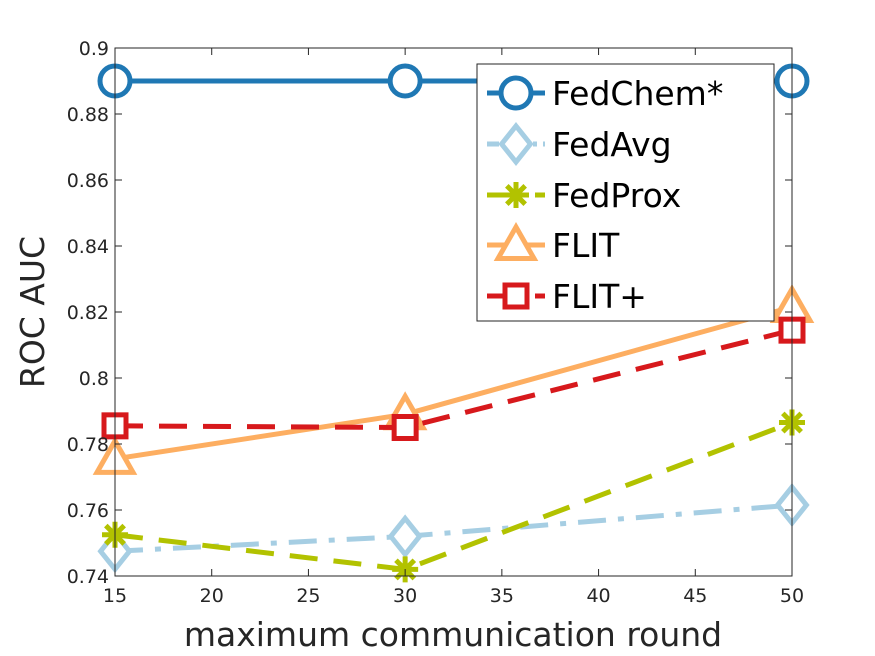 This screenshot has height=656, width=875. Describe the element at coordinates (88, 577) in the screenshot. I see `y-tick-label: 0.74` at that location.